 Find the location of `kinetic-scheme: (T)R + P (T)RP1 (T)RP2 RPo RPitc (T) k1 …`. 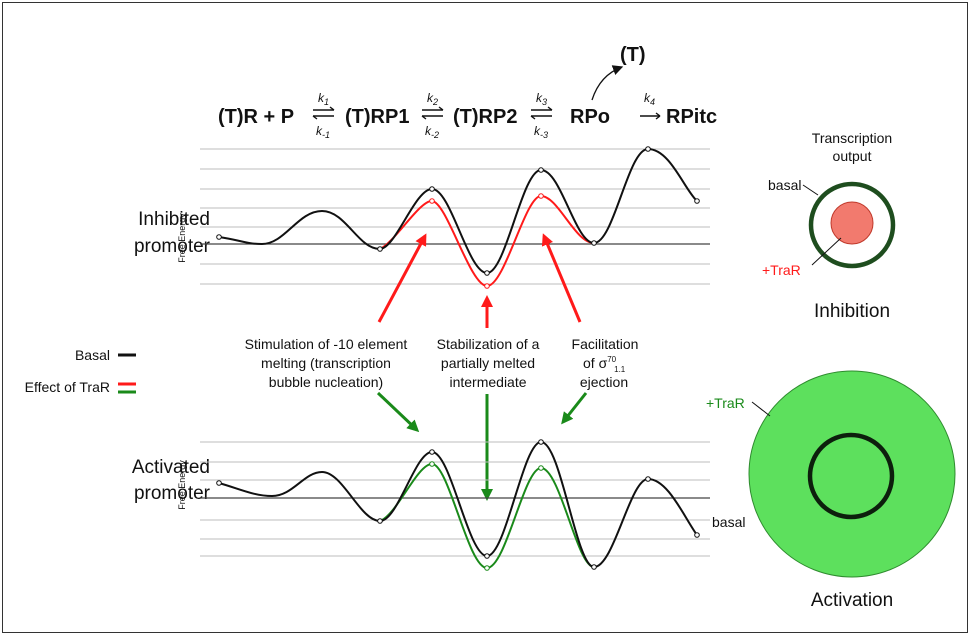

kinetic-scheme: (T)R + P (T)RP1 (T)RP2 RPo RPitc (T) k1 … is located at coordinates (467, 92).